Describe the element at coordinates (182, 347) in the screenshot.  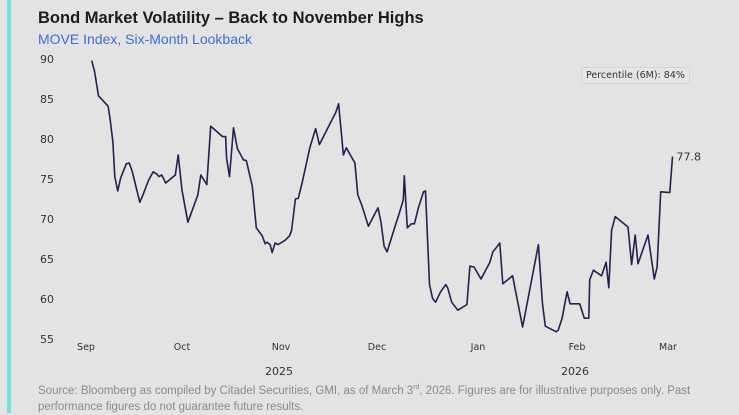
I see `x-tick-label: Oct` at that location.